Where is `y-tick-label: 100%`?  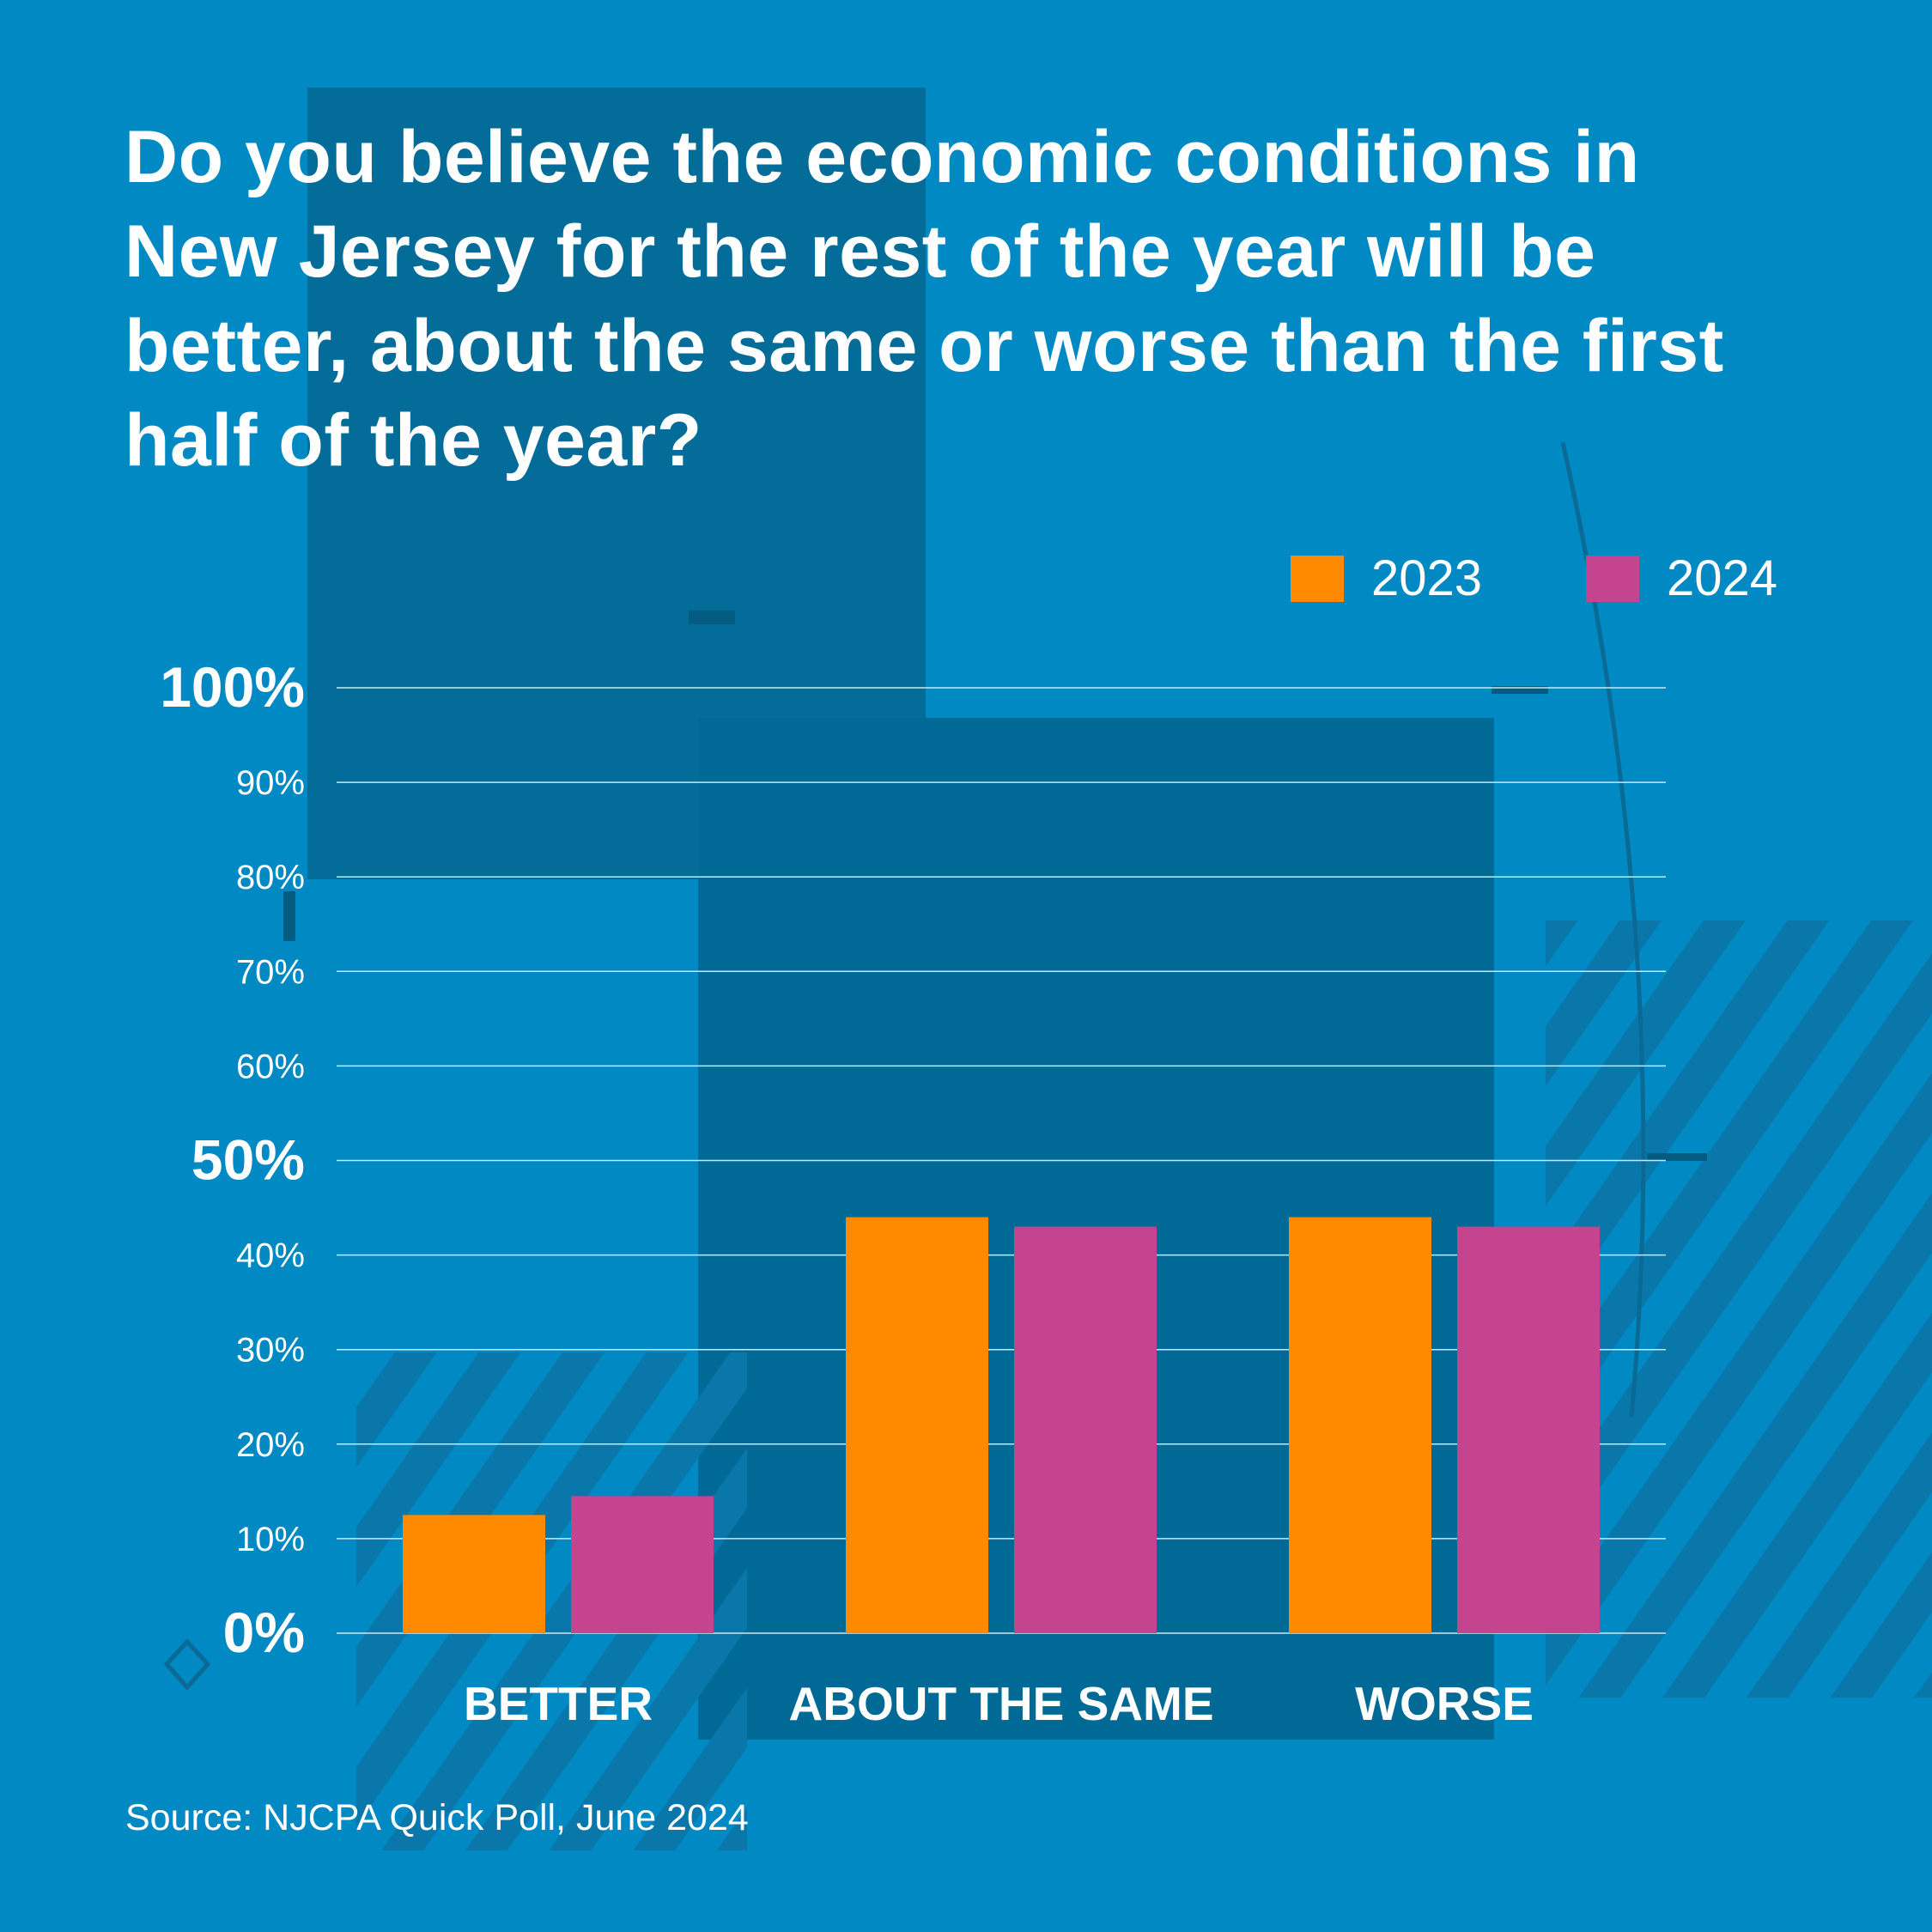
y-tick-label: 100% is located at coordinates (232, 687).